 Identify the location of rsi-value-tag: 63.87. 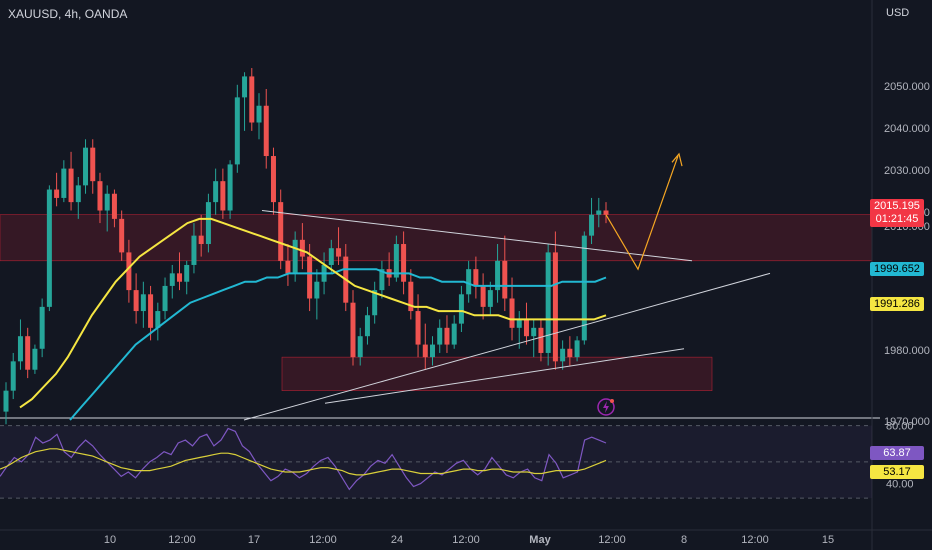
(897, 453).